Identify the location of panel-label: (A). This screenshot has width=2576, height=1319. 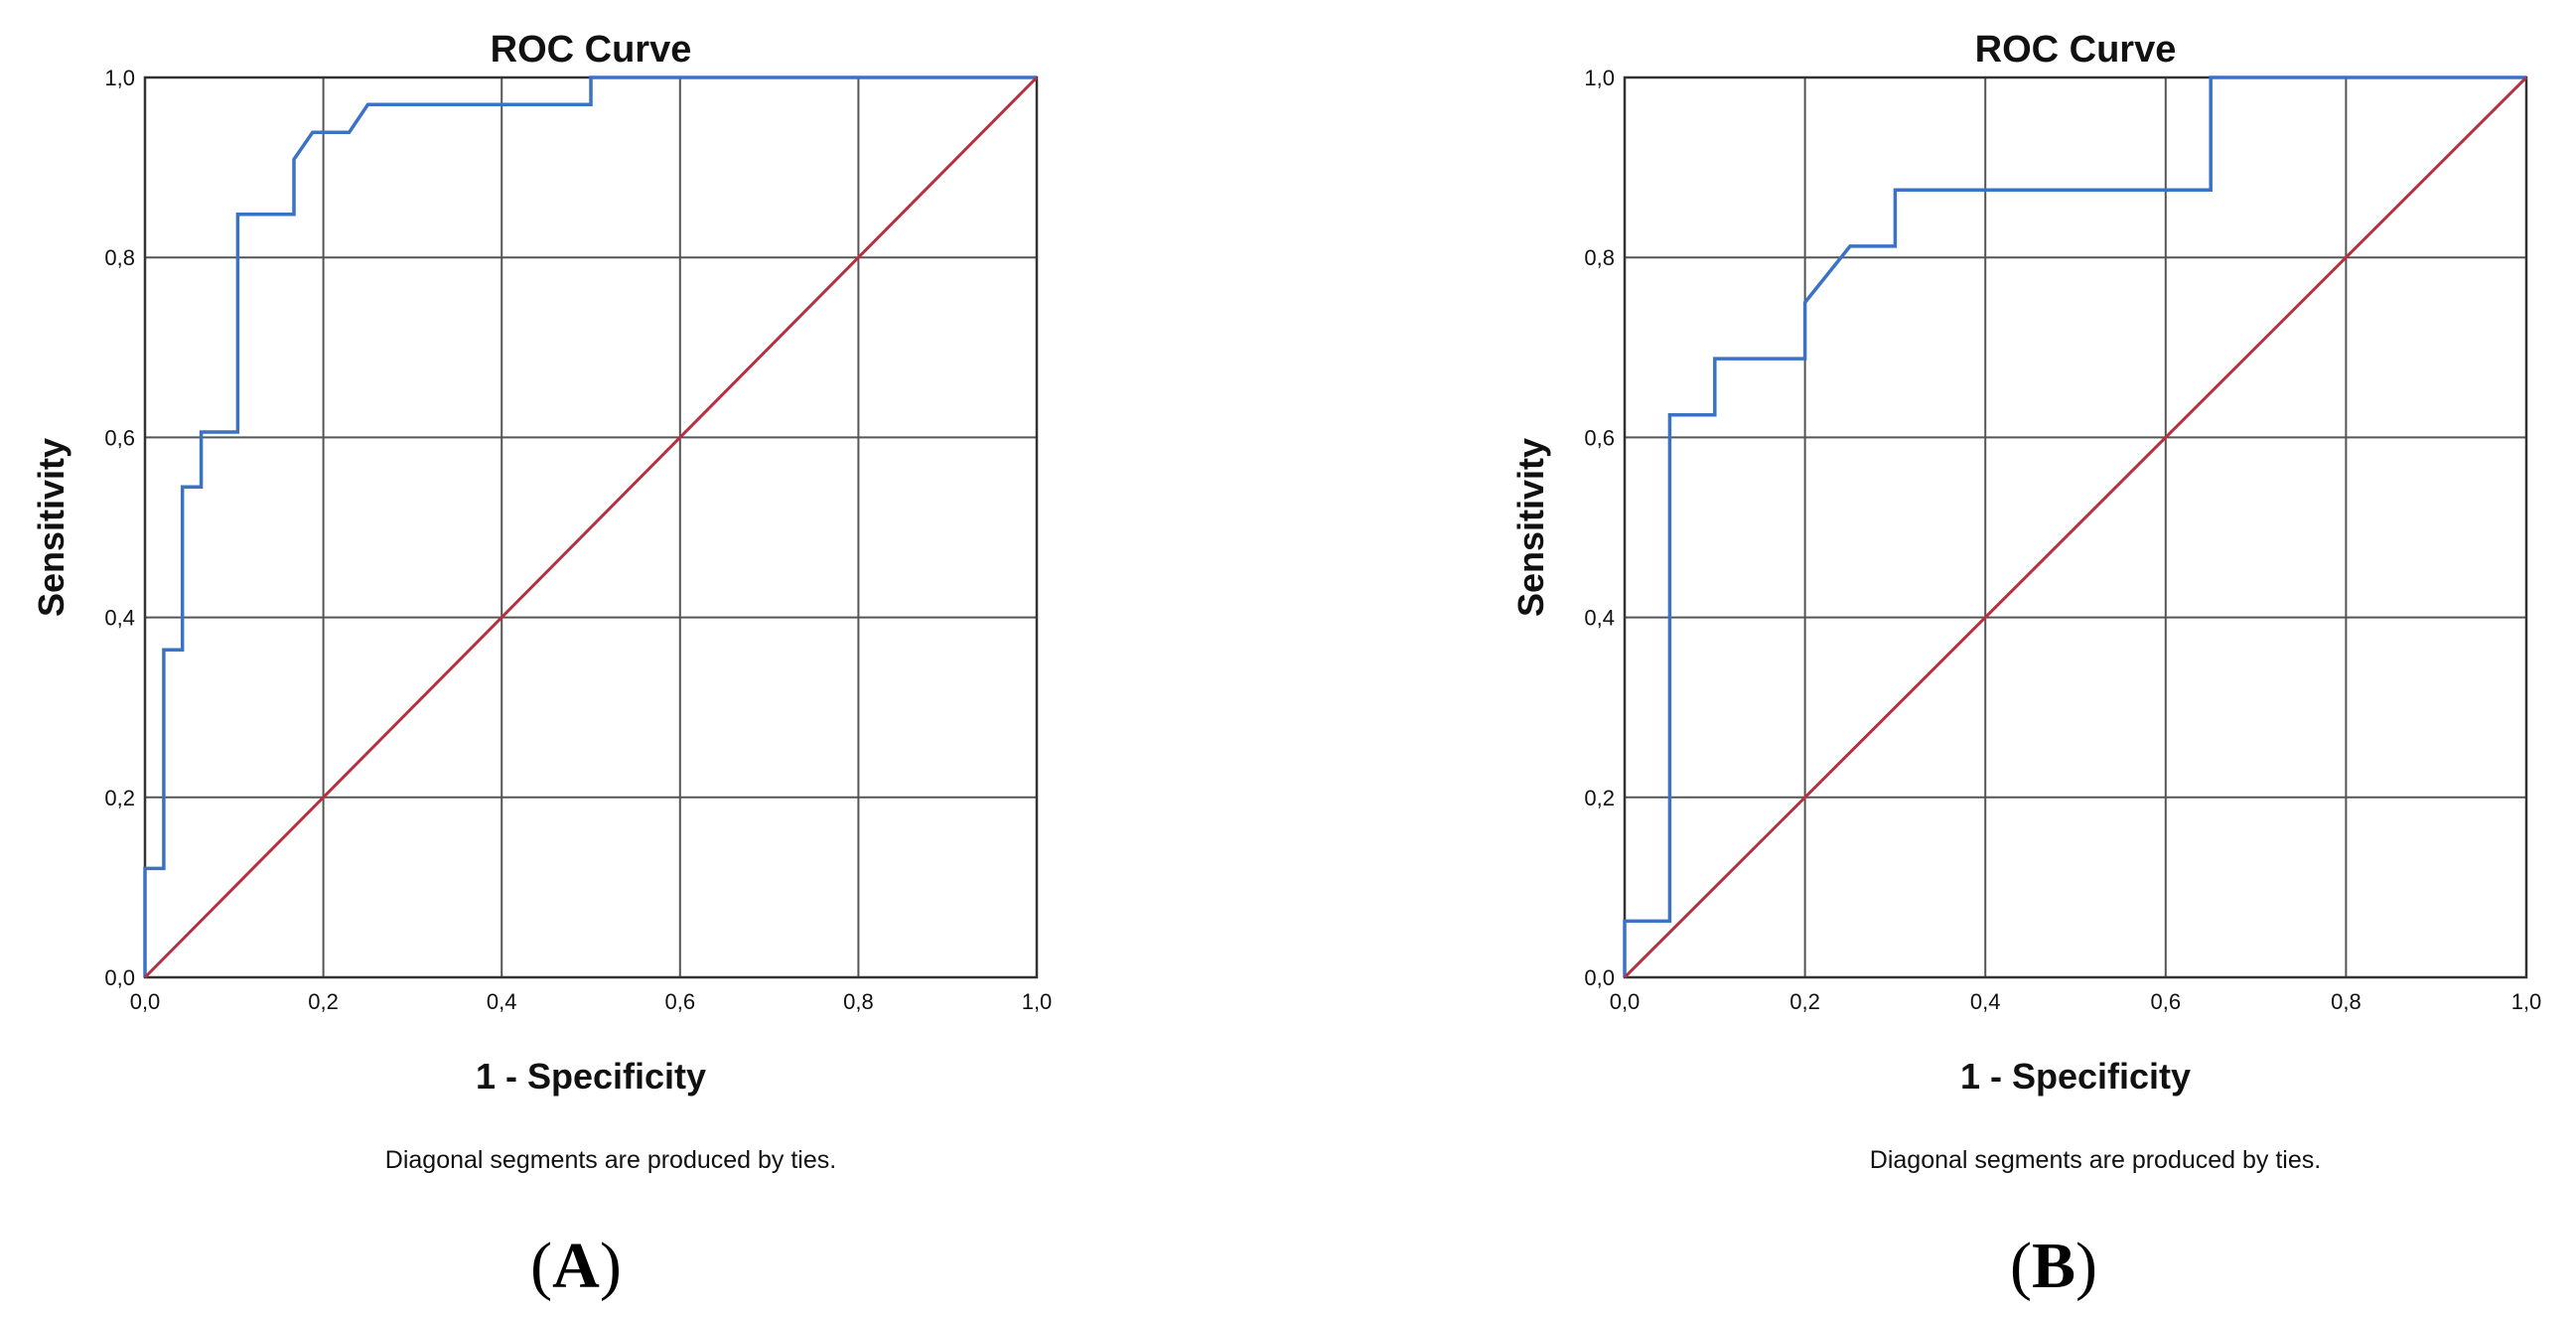
(576, 1266).